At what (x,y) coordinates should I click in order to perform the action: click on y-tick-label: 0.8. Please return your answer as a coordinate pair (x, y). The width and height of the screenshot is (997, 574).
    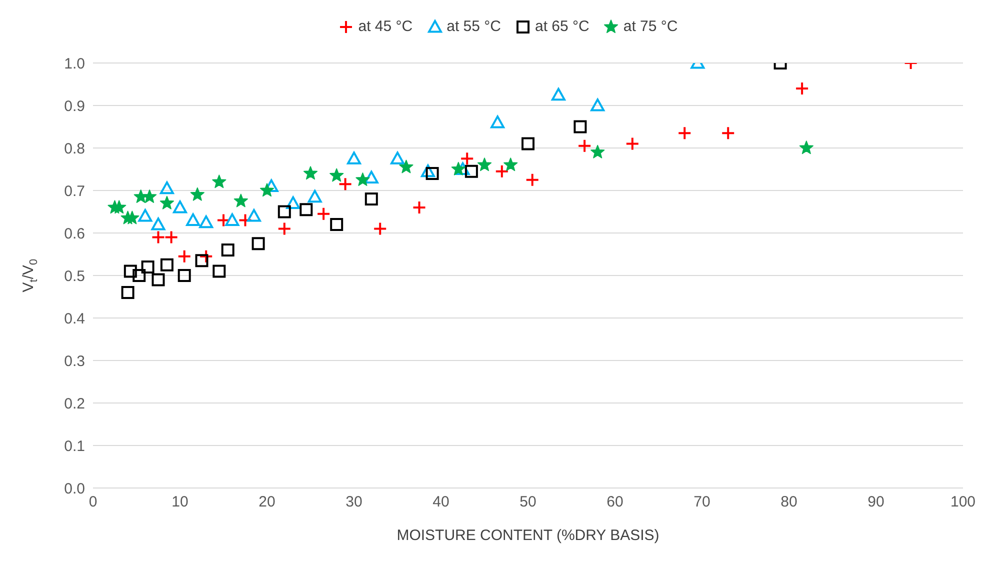
    Looking at the image, I should click on (74, 149).